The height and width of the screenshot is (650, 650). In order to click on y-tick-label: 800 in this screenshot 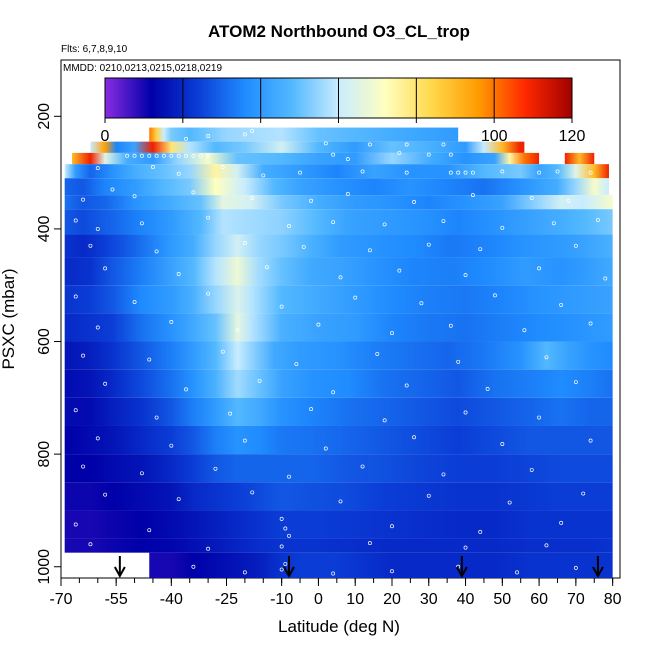, I will do `click(44, 454)`.